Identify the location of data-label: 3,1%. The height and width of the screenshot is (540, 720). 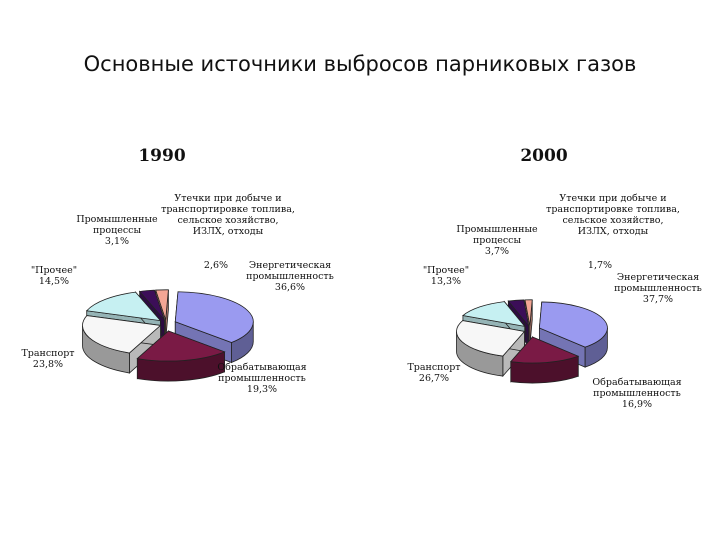
(117, 241).